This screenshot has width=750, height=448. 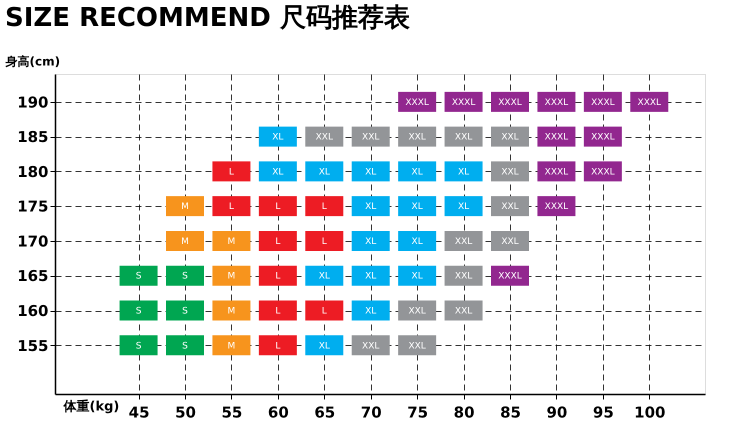 I want to click on x-tick-label: 95, so click(x=603, y=413).